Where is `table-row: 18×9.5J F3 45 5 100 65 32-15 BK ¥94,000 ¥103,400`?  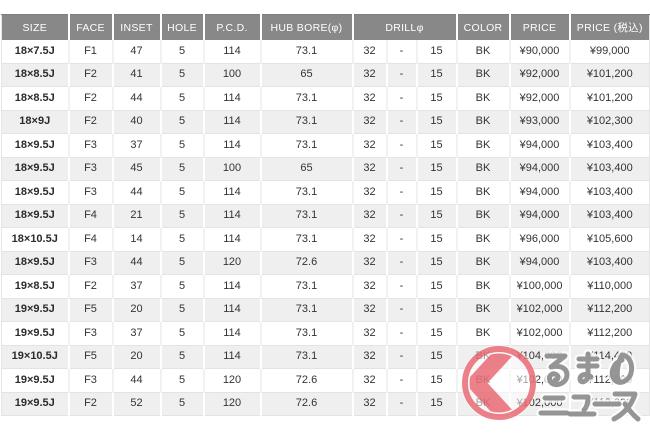
table-row: 18×9.5J F3 45 5 100 65 32-15 BK ¥94,000 ¥103,400 is located at coordinates (325, 169).